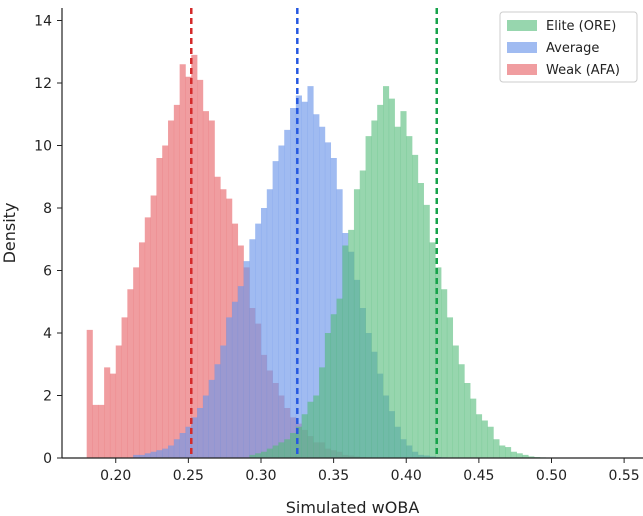 Image resolution: width=643 pixels, height=516 pixels. I want to click on x-tick-label: 0.45, so click(478, 476).